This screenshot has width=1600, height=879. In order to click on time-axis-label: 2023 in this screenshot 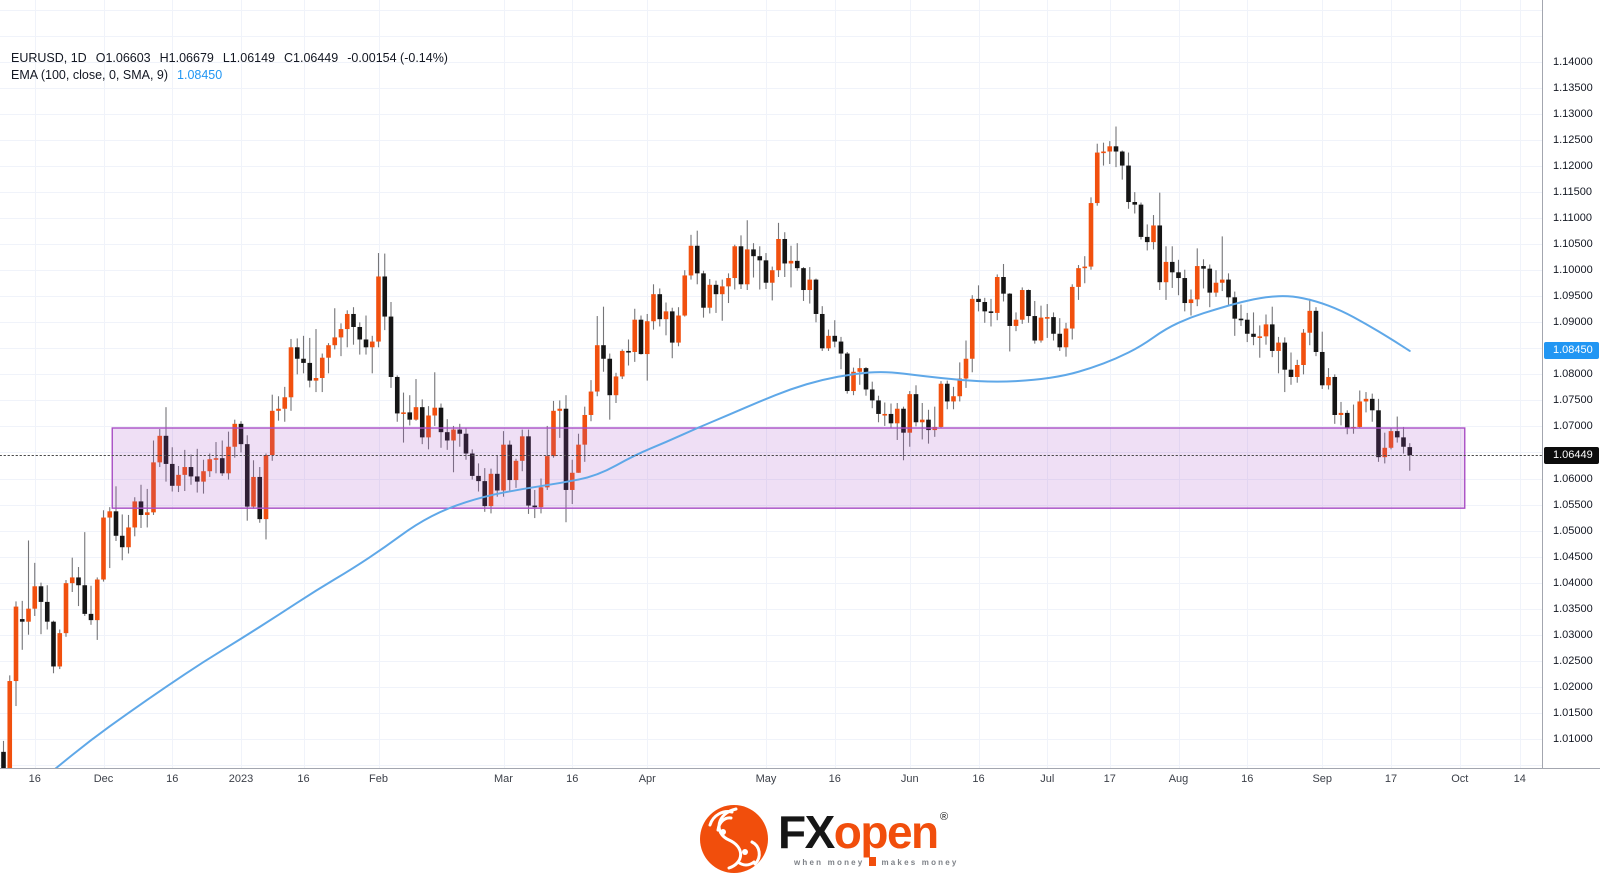, I will do `click(241, 779)`.